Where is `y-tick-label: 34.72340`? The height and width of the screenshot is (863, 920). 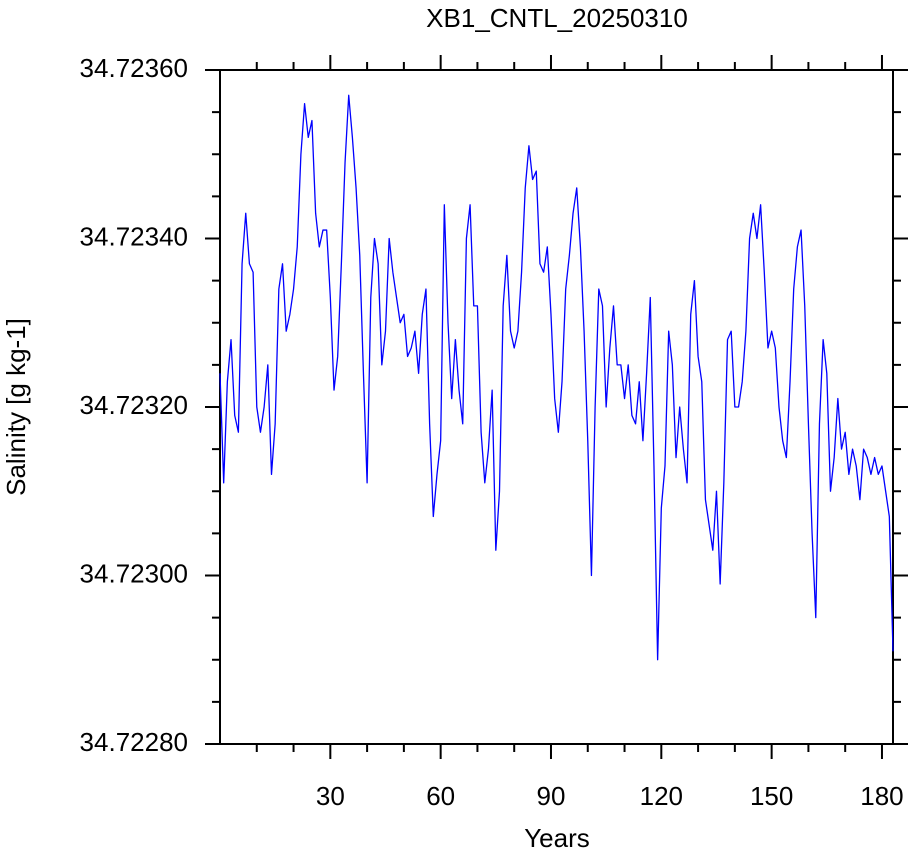 y-tick-label: 34.72340 is located at coordinates (134, 236).